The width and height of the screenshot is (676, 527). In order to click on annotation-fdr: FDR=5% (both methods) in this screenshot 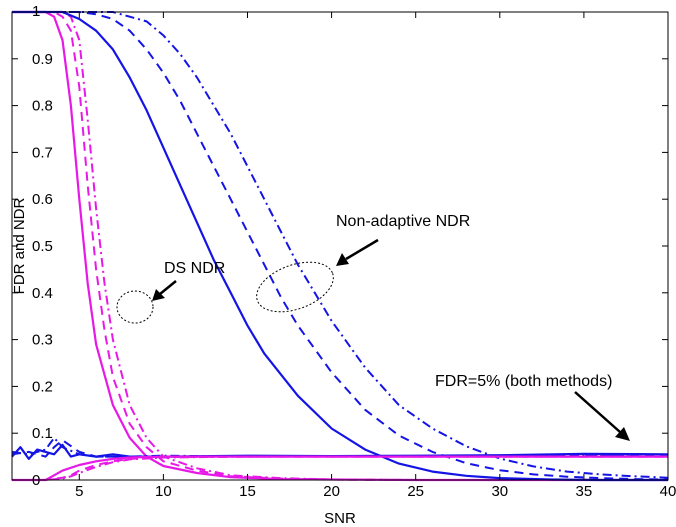, I will do `click(532, 407)`.